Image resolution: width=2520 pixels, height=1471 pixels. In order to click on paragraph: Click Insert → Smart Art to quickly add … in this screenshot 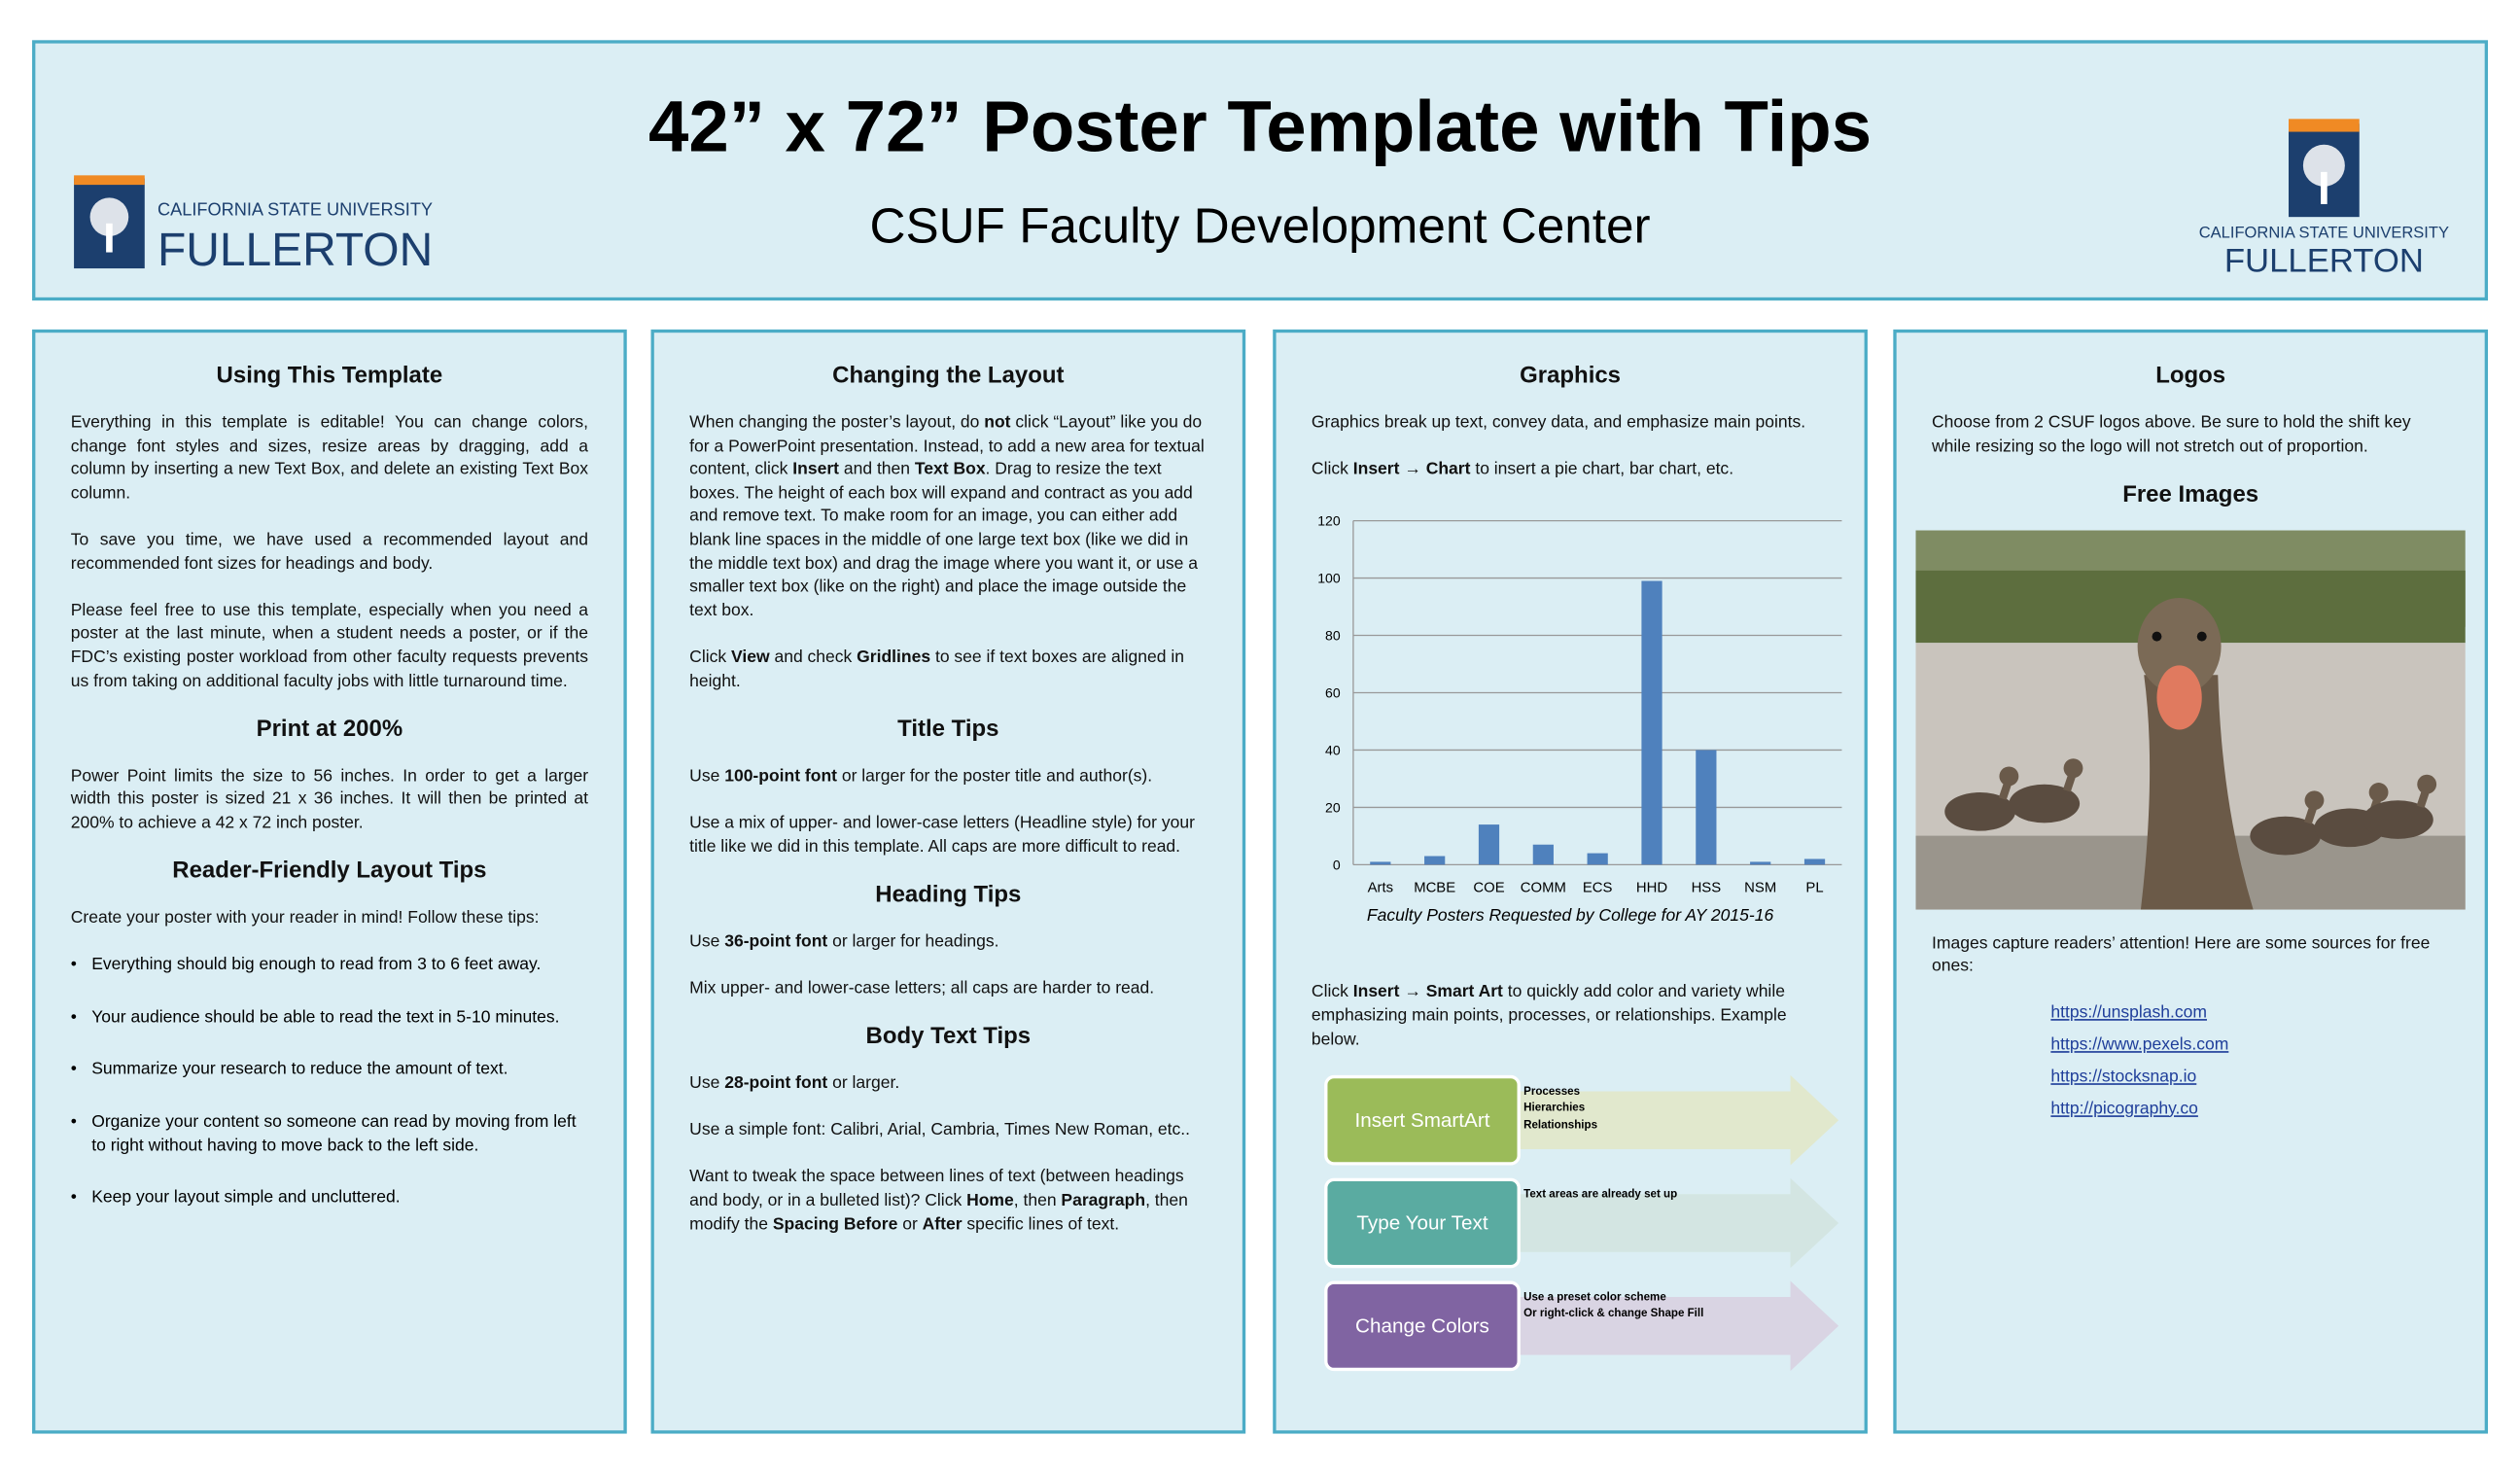, I will do `click(1570, 1016)`.